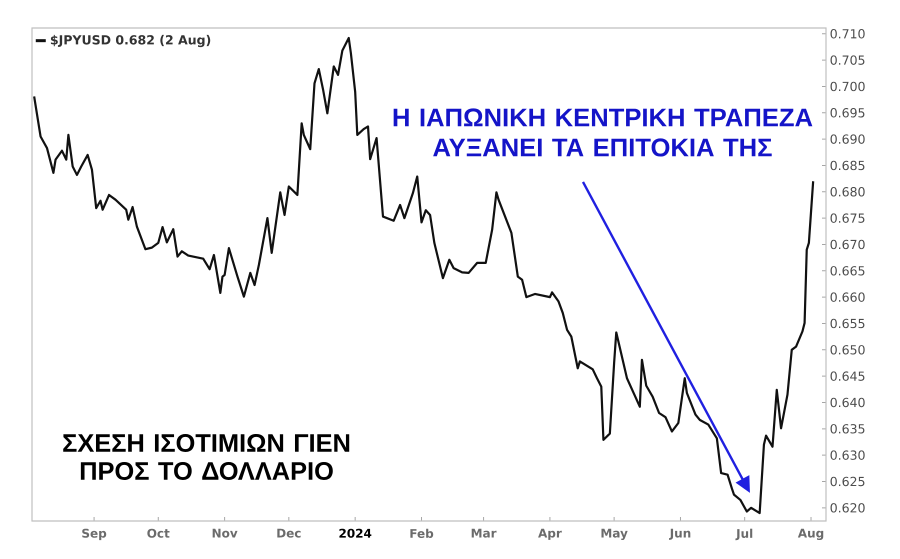 The image size is (900, 559). I want to click on y-tick-label: 0.690, so click(847, 139).